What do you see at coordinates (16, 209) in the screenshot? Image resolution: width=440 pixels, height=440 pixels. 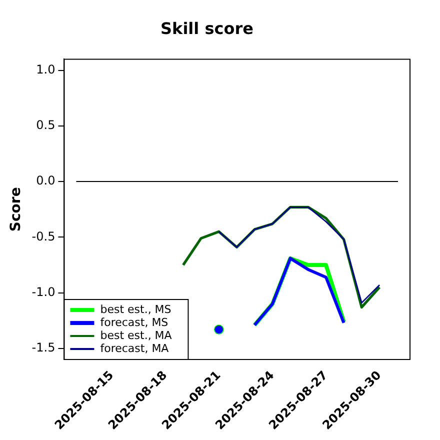 I see `y-axis-title: Score` at bounding box center [16, 209].